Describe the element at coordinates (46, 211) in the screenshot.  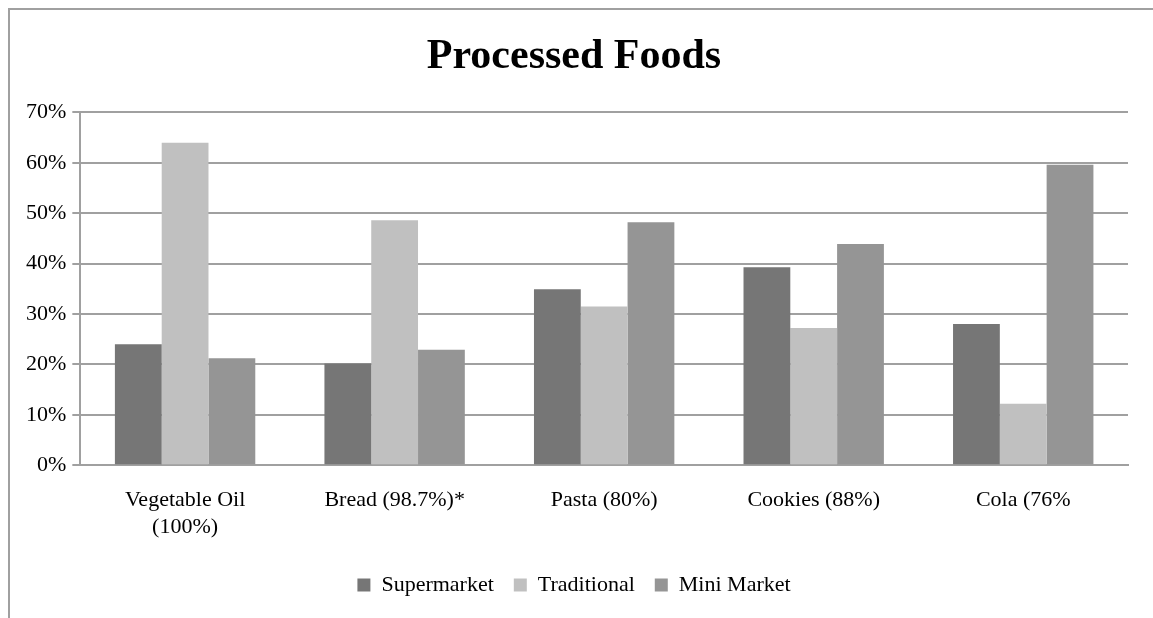
I see `y-tick-label: 50%` at that location.